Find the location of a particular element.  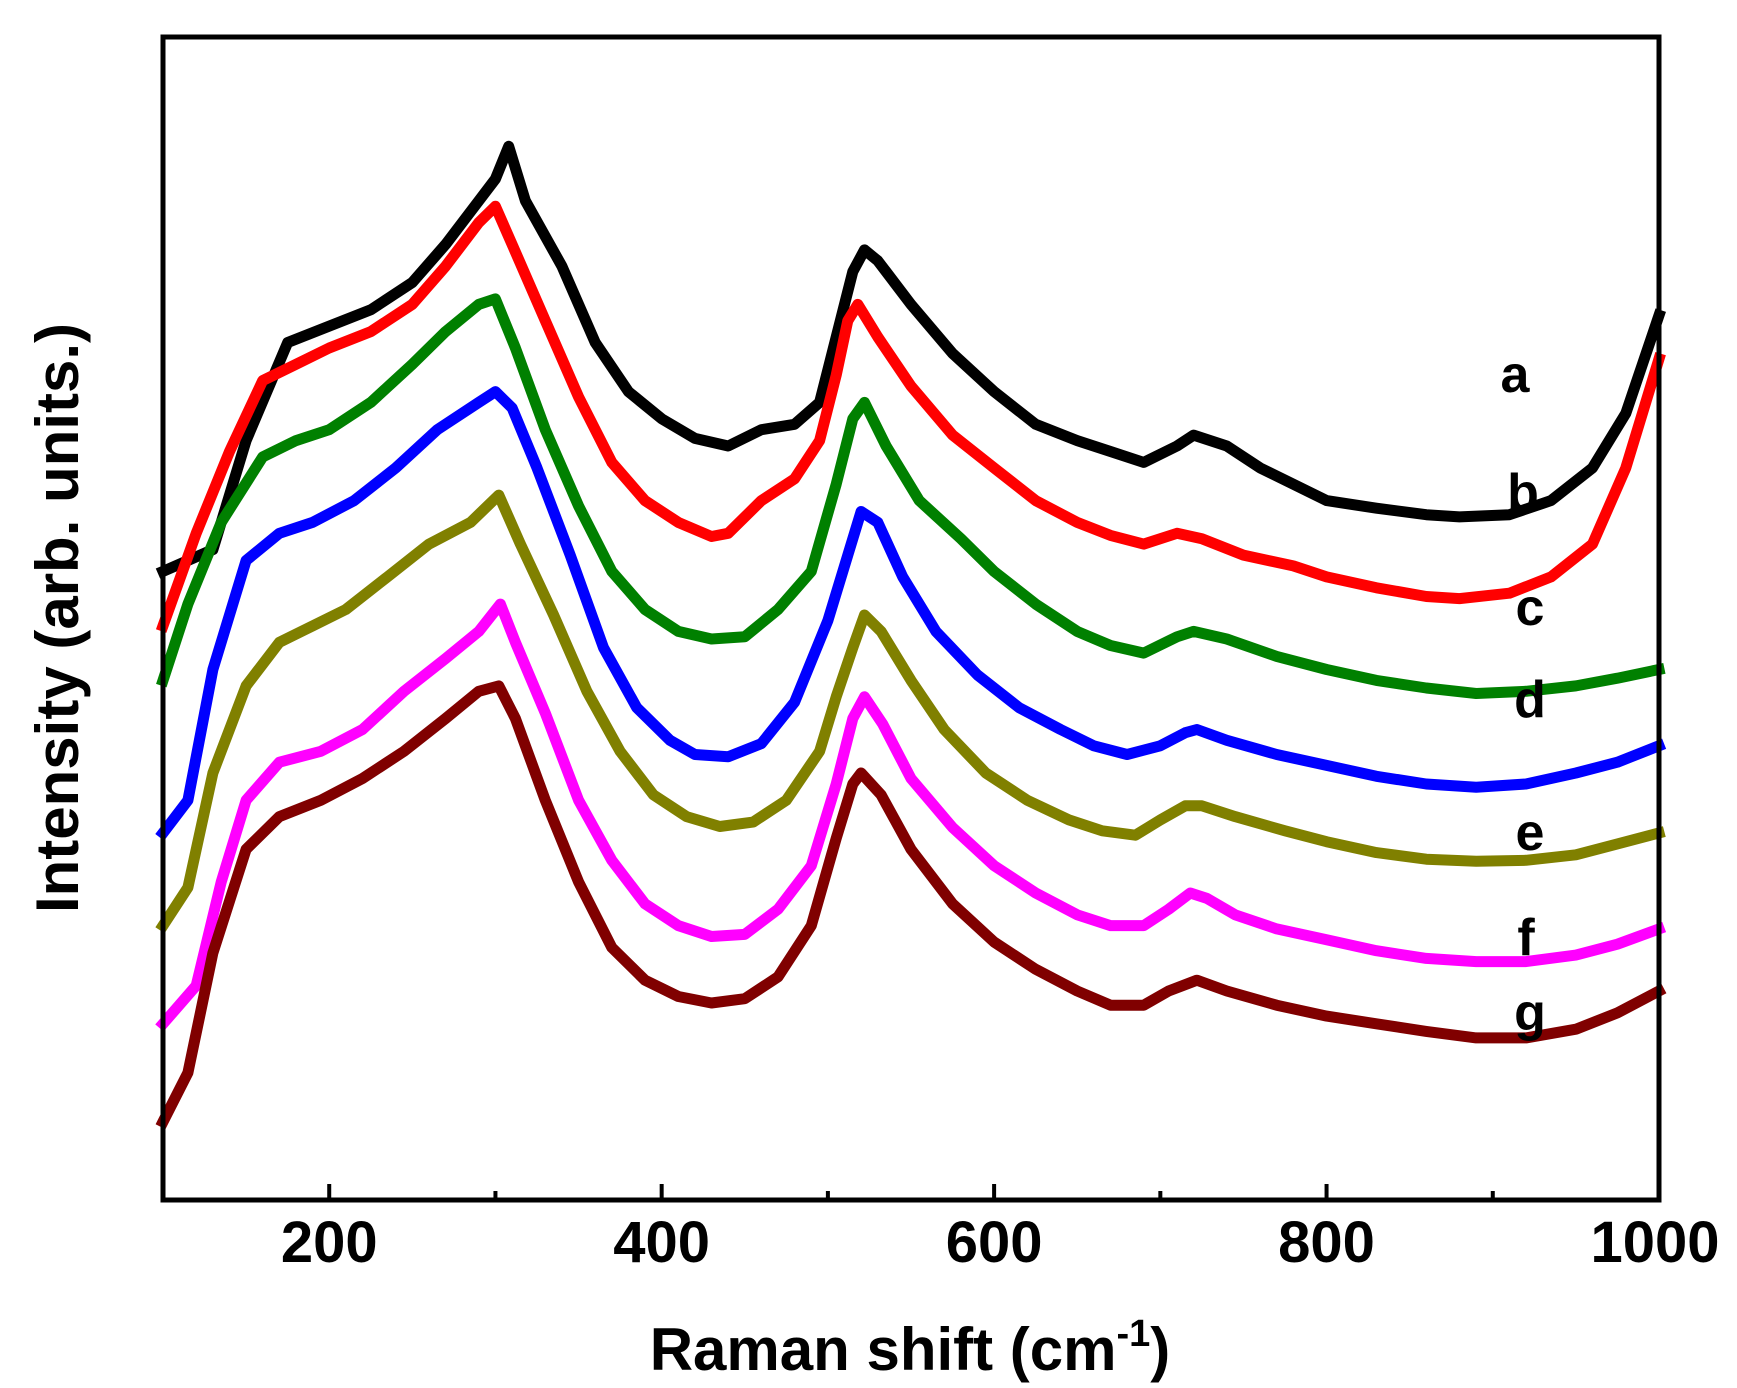

x-axis-title-main: Raman shift (cm is located at coordinates (883, 1349).